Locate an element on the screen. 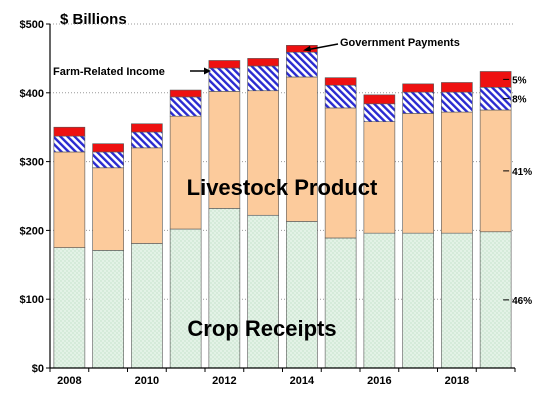 Image resolution: width=534 pixels, height=401 pixels. y-tick-label: $0 is located at coordinates (38, 369).